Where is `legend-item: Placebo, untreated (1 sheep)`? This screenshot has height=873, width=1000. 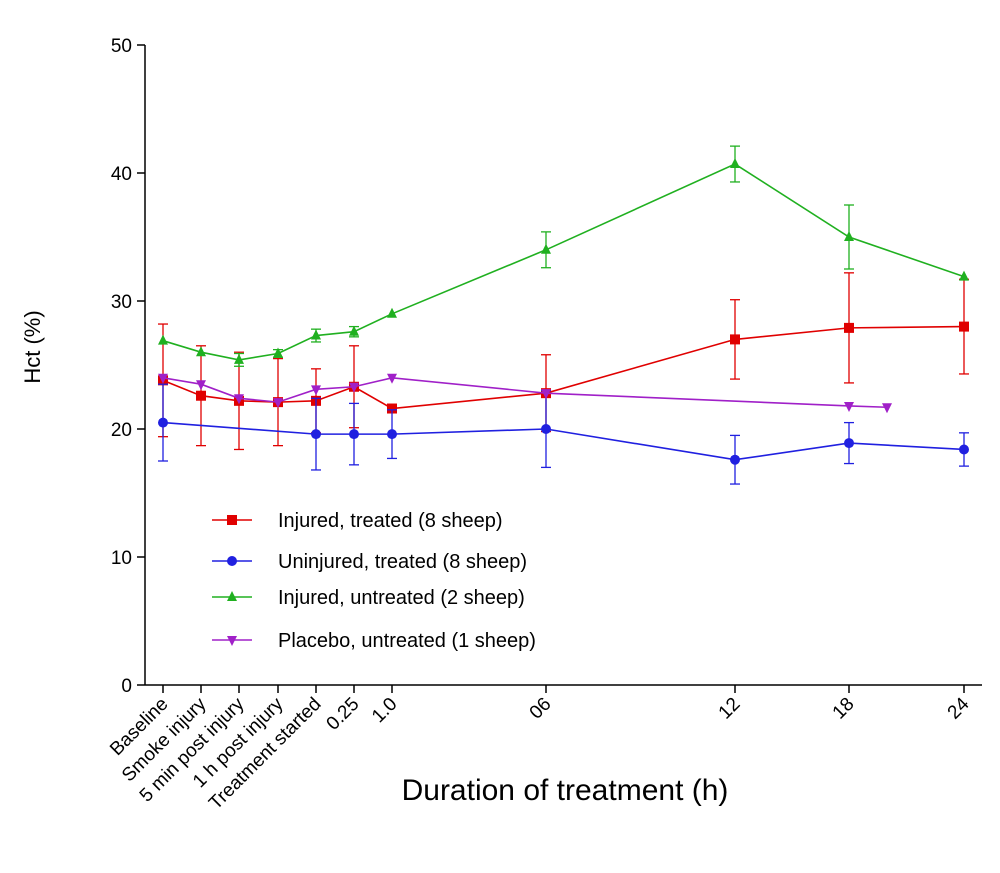
legend-item: Placebo, untreated (1 sheep) is located at coordinates (374, 641).